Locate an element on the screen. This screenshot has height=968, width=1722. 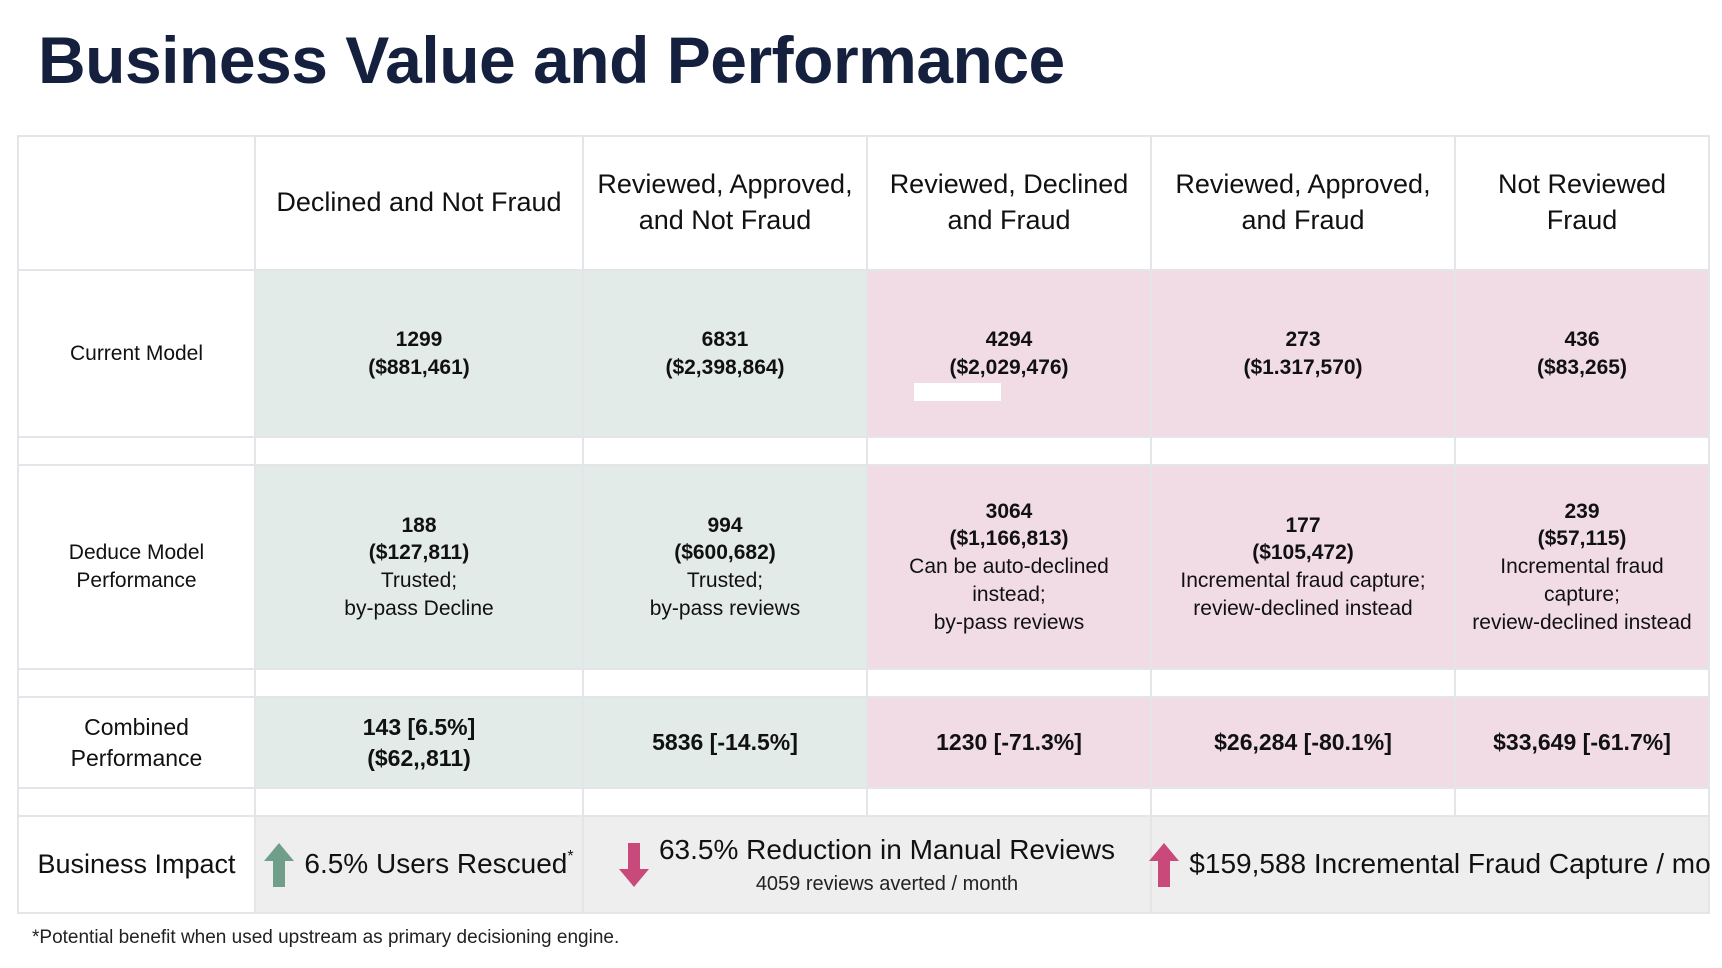
current-count: 436 is located at coordinates (1582, 339).